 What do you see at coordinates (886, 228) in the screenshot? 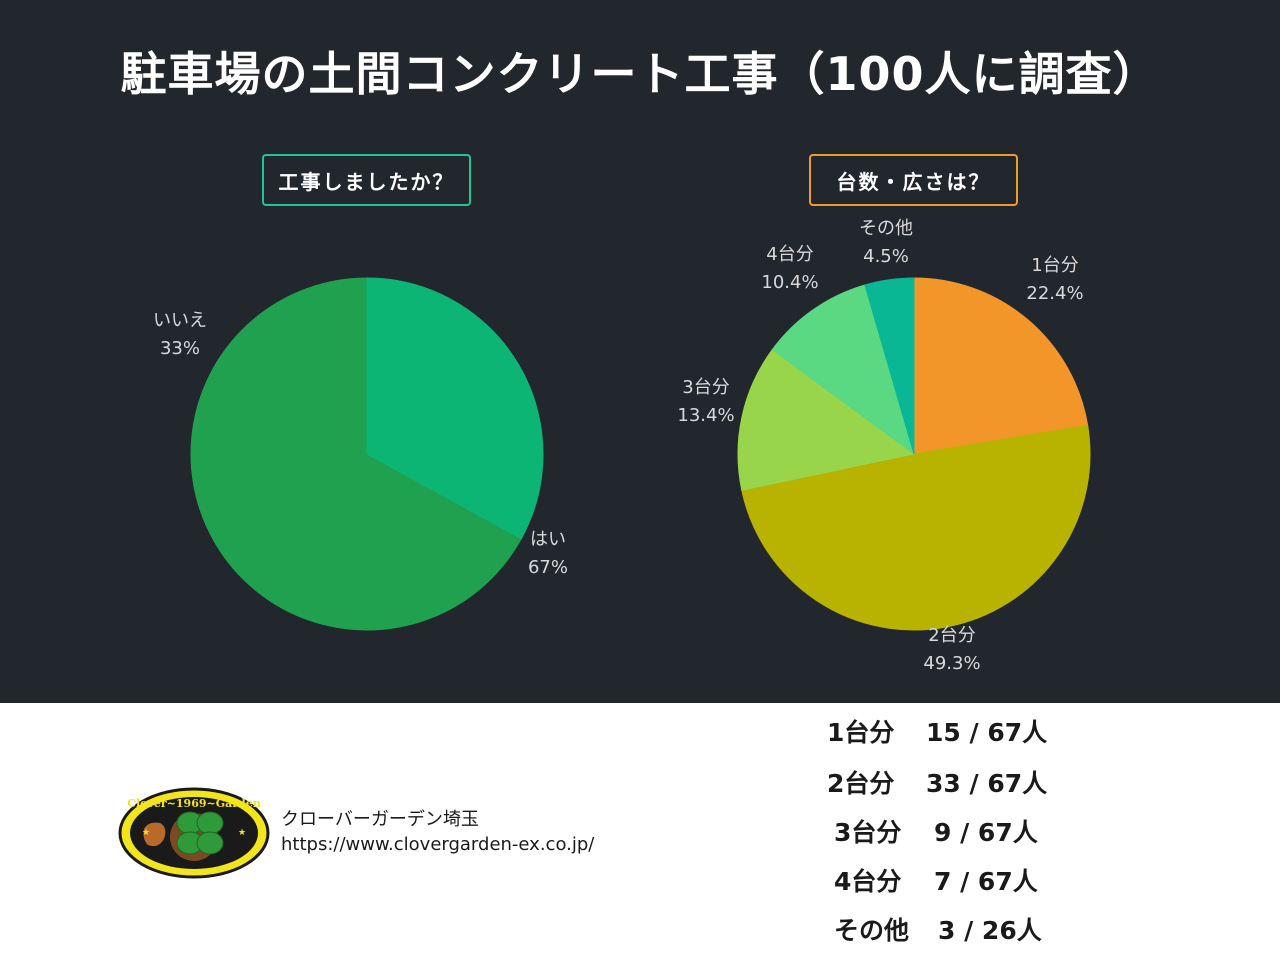
I see `slice-label: その他` at bounding box center [886, 228].